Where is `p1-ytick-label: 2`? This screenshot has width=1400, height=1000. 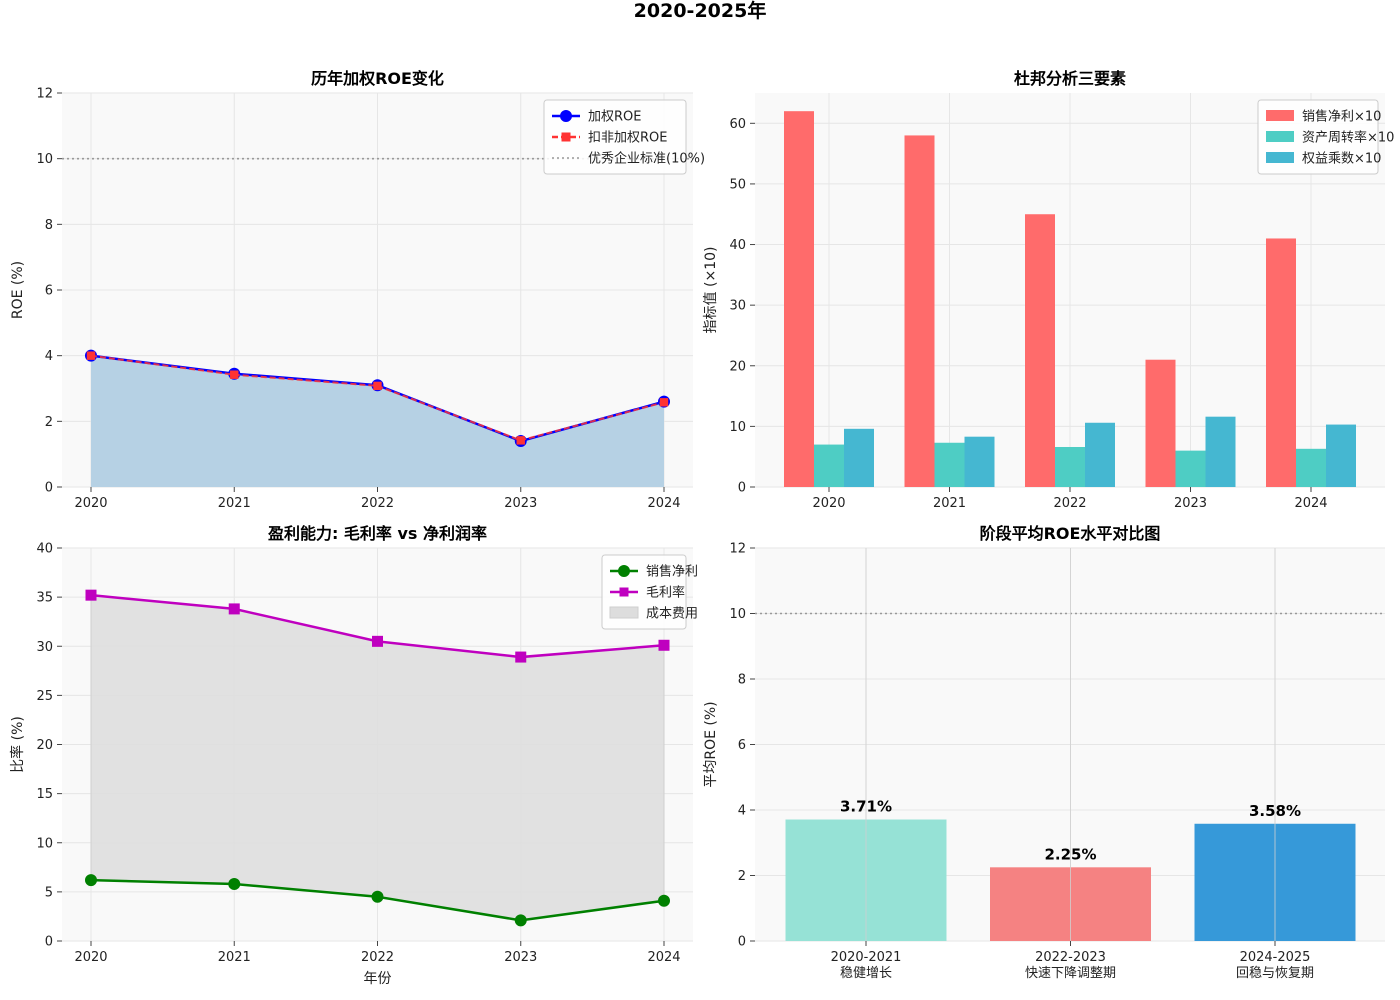
p1-ytick-label: 2 is located at coordinates (49, 422).